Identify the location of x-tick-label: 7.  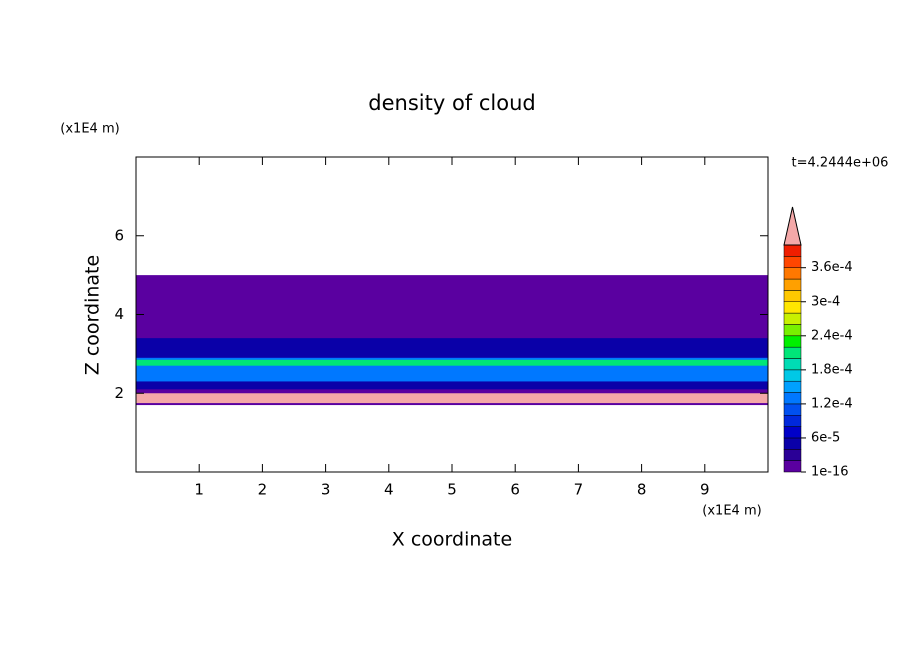
(579, 490).